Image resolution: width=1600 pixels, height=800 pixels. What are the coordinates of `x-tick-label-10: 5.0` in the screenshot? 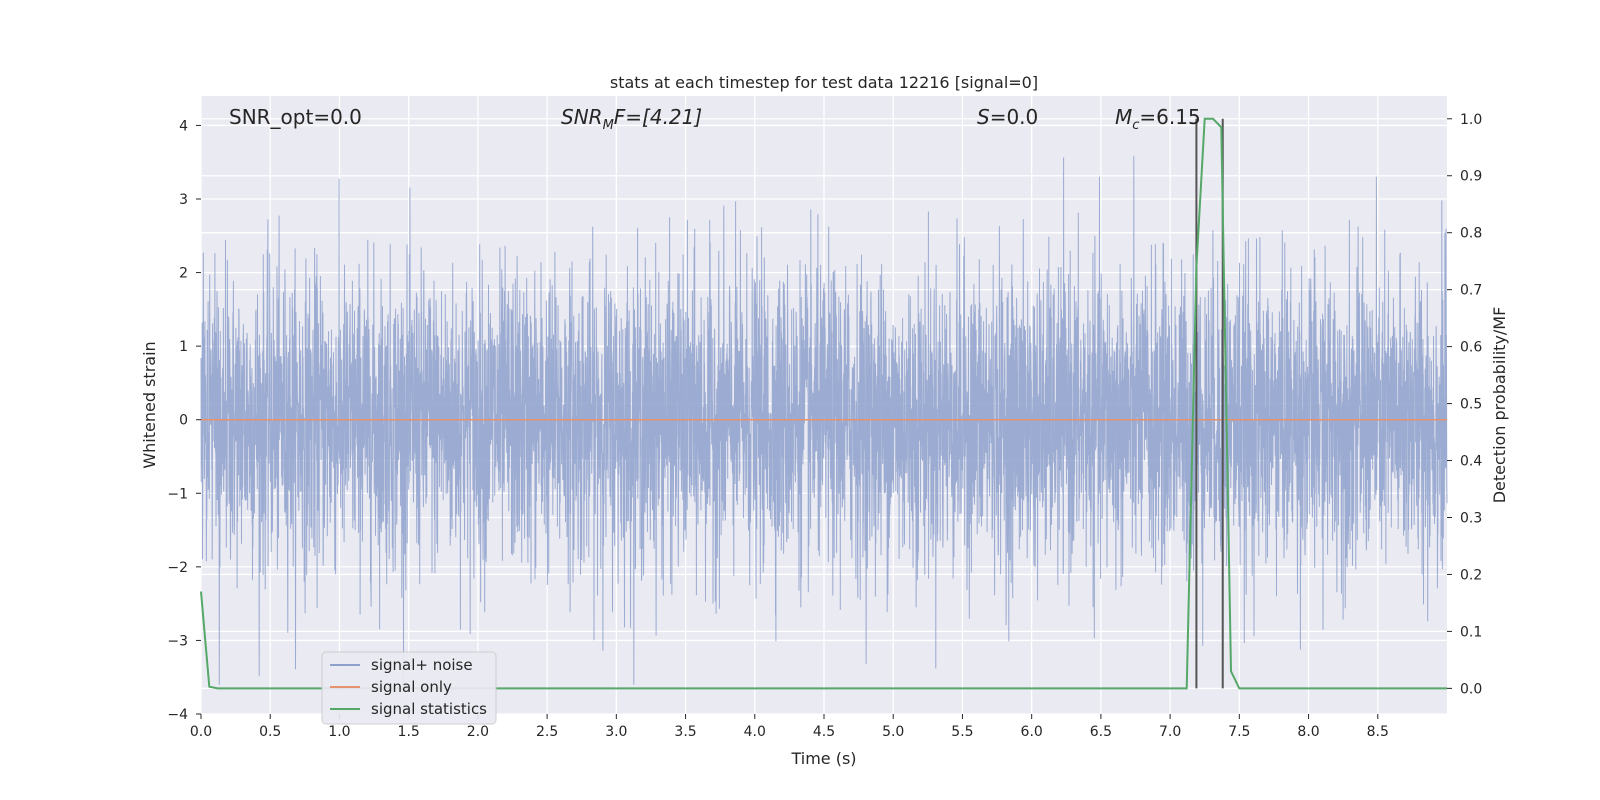 It's located at (893, 732).